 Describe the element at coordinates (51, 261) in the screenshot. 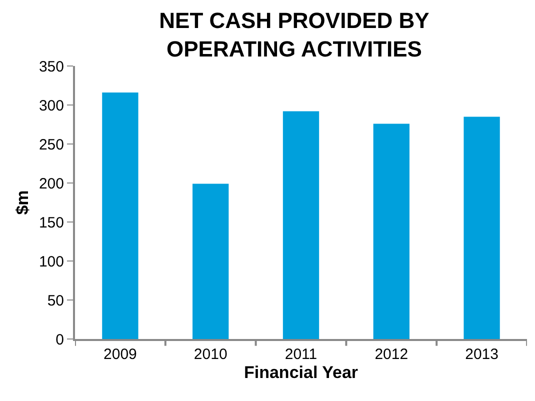

I see `y-tick-label: 100` at that location.